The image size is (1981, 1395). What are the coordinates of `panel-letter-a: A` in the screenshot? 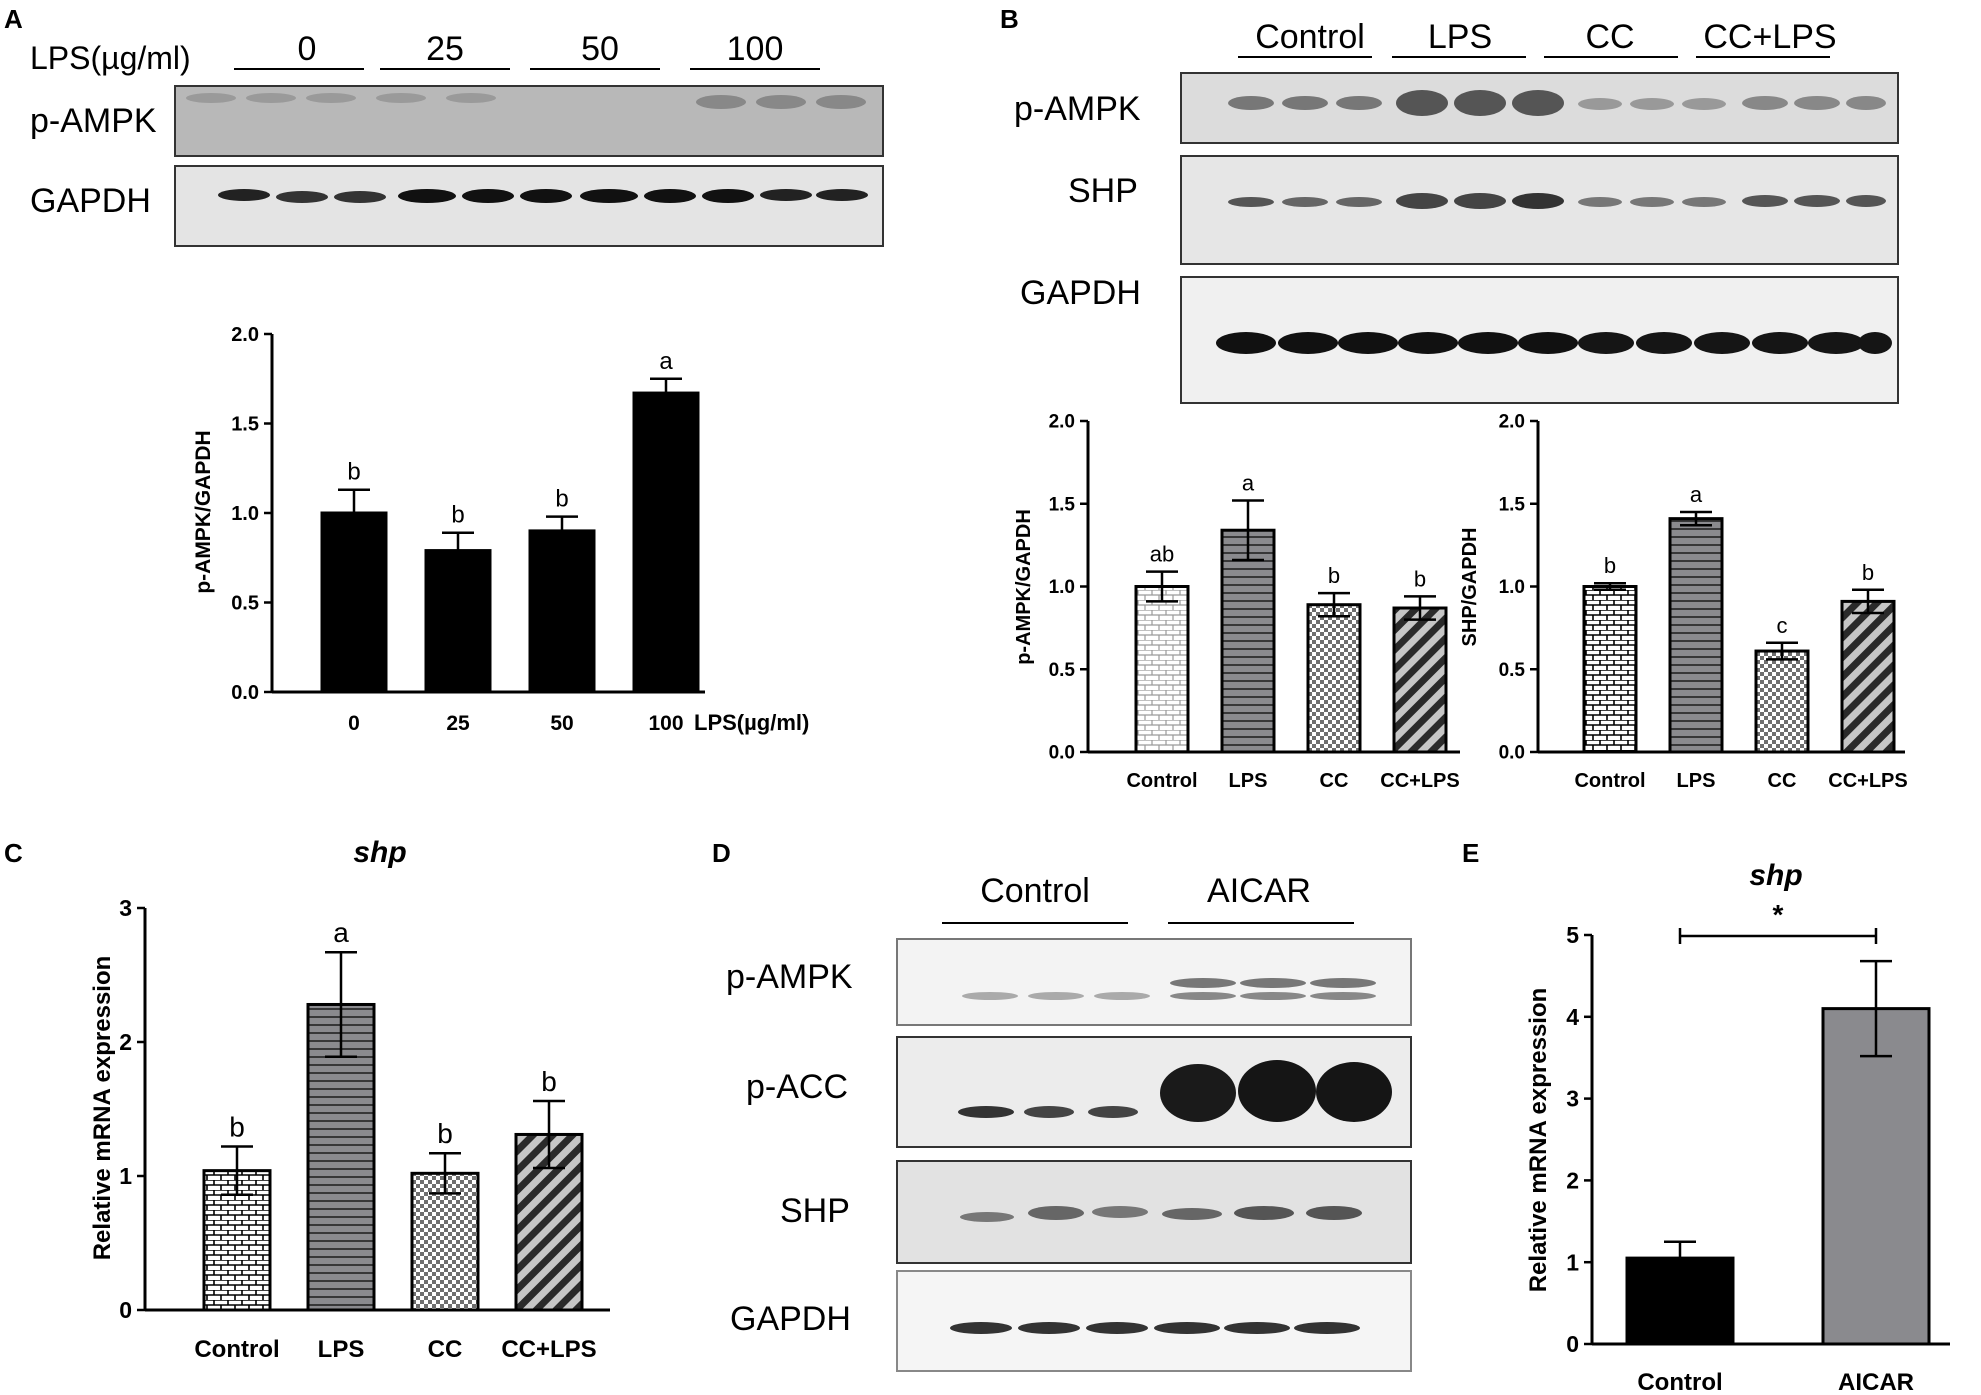 It's located at (13, 19).